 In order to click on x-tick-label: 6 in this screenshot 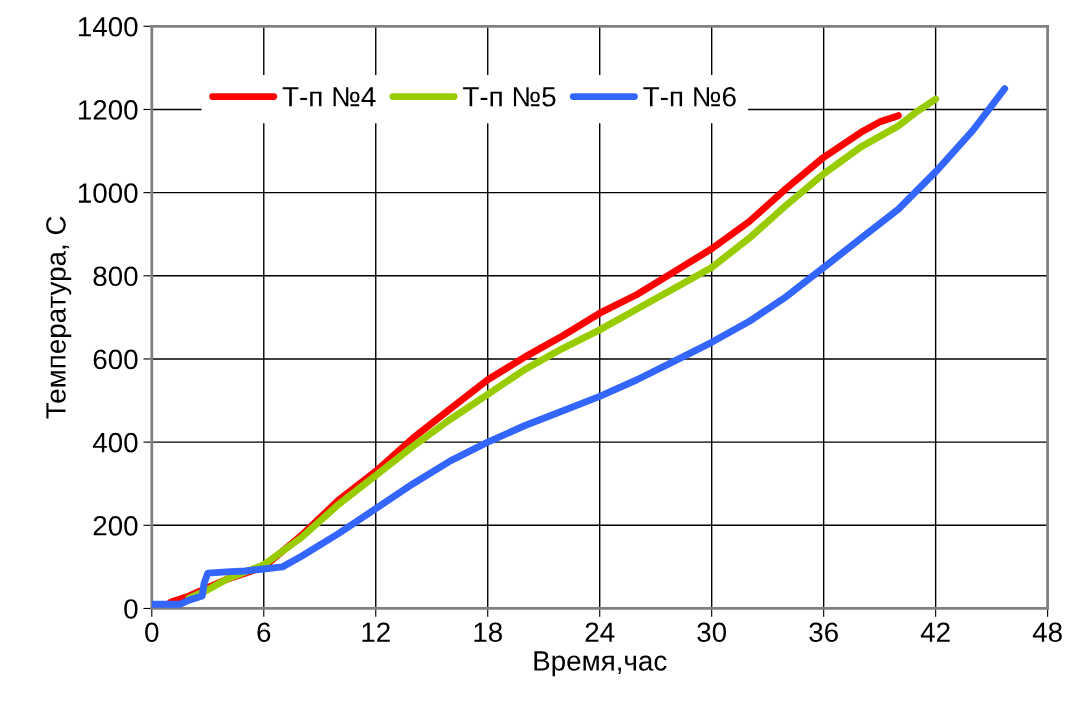, I will do `click(264, 632)`.